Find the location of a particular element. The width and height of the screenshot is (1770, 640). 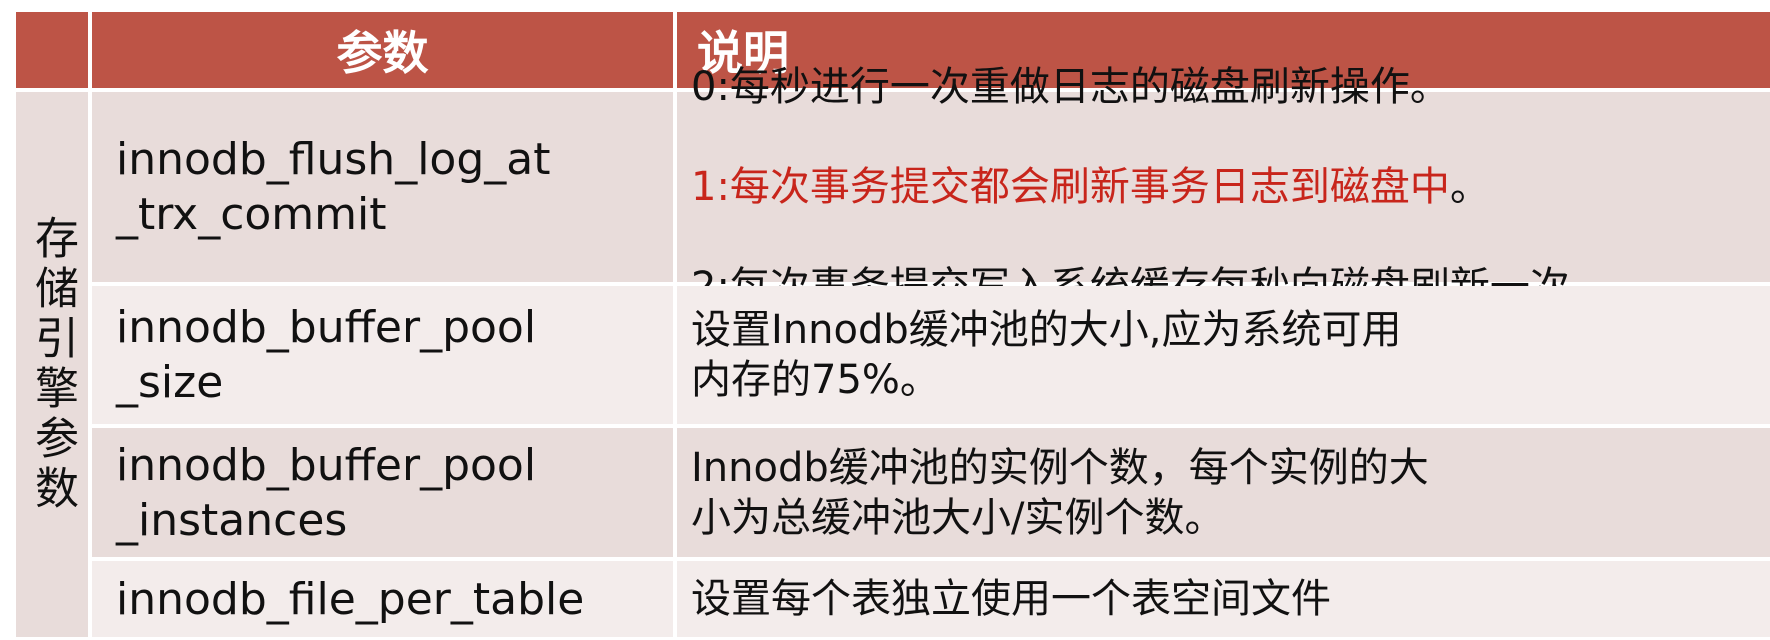

table-row-3-desc-cell: Innodb缓冲池的实例个数，每个实例的大 小为总缓冲池大小/实例个数。 is located at coordinates (1223, 492).